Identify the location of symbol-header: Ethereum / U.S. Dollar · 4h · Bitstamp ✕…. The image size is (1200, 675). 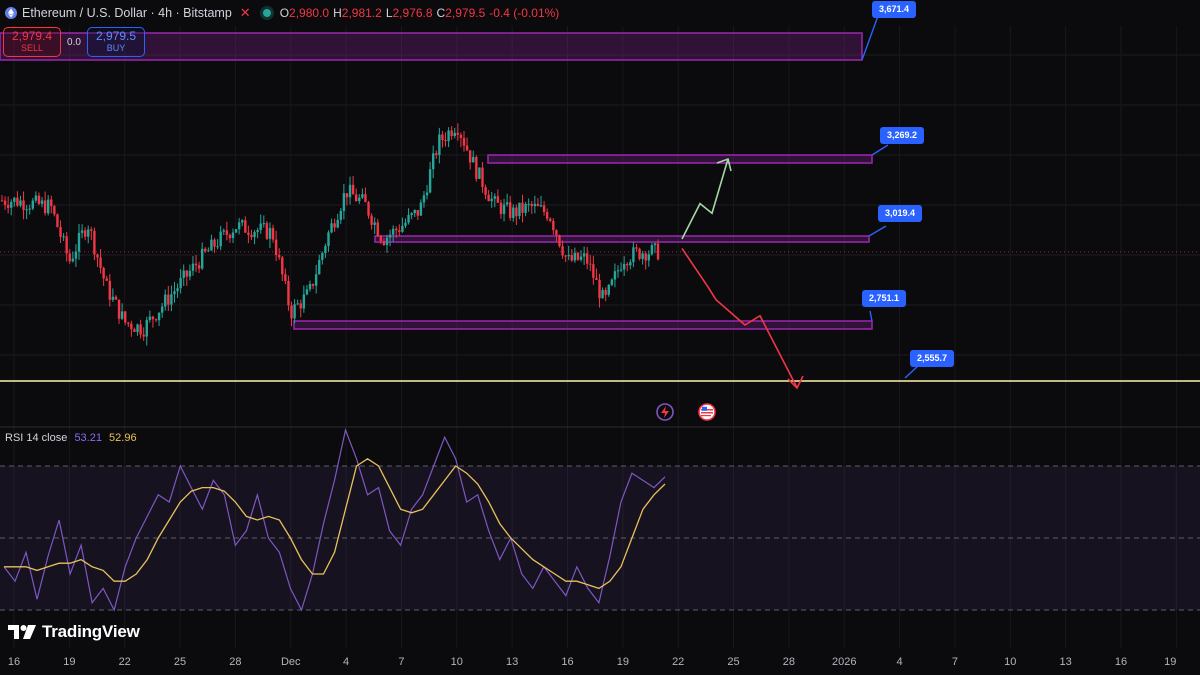
(281, 13).